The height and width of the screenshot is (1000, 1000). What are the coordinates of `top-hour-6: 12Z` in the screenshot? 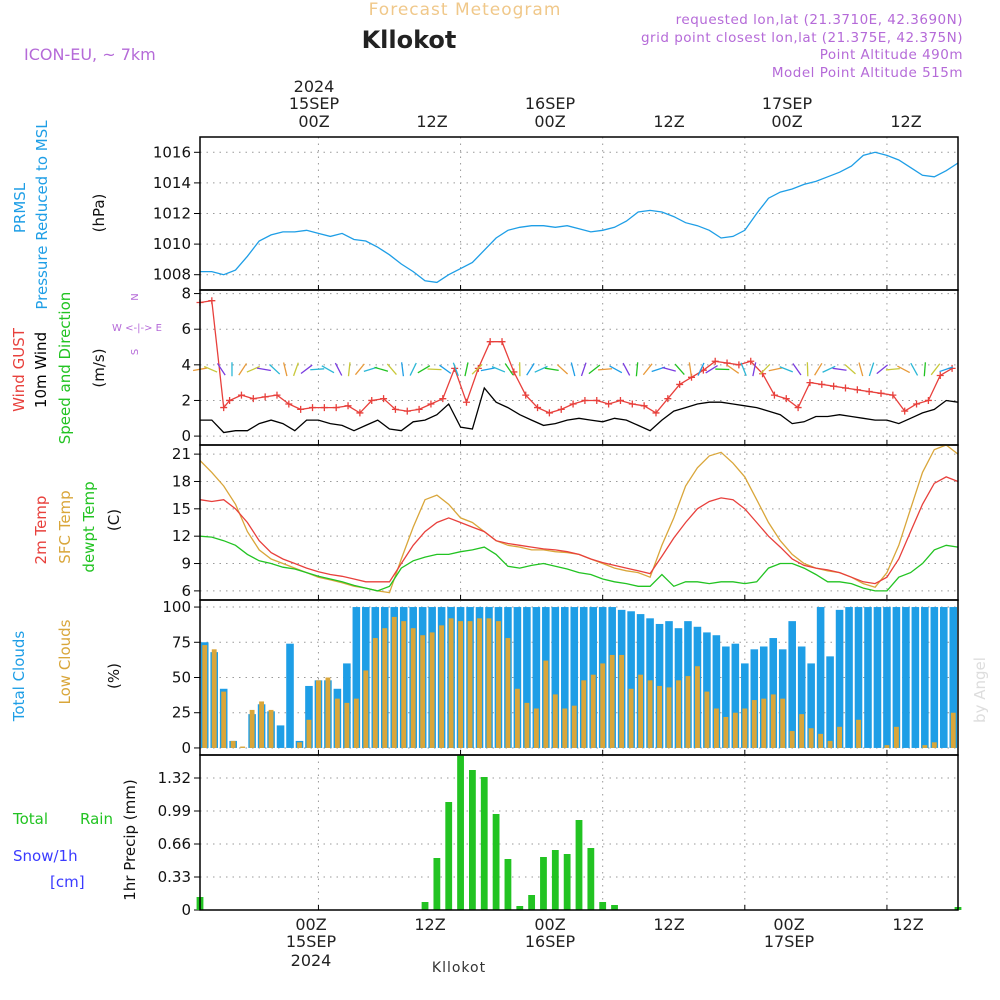 It's located at (905, 121).